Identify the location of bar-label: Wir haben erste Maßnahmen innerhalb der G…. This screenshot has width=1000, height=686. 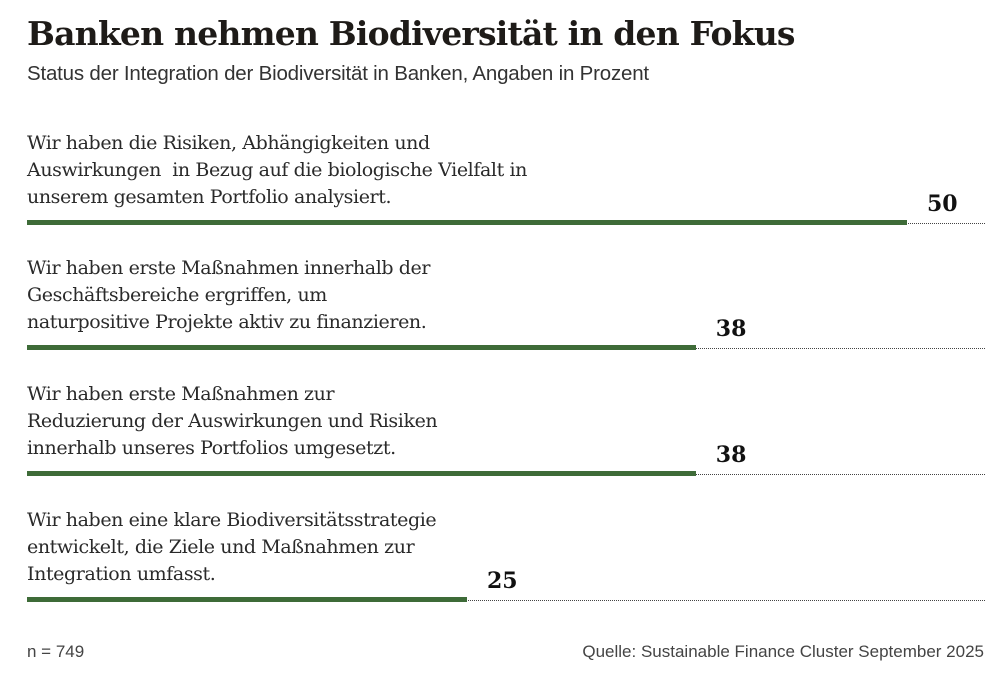
(228, 295).